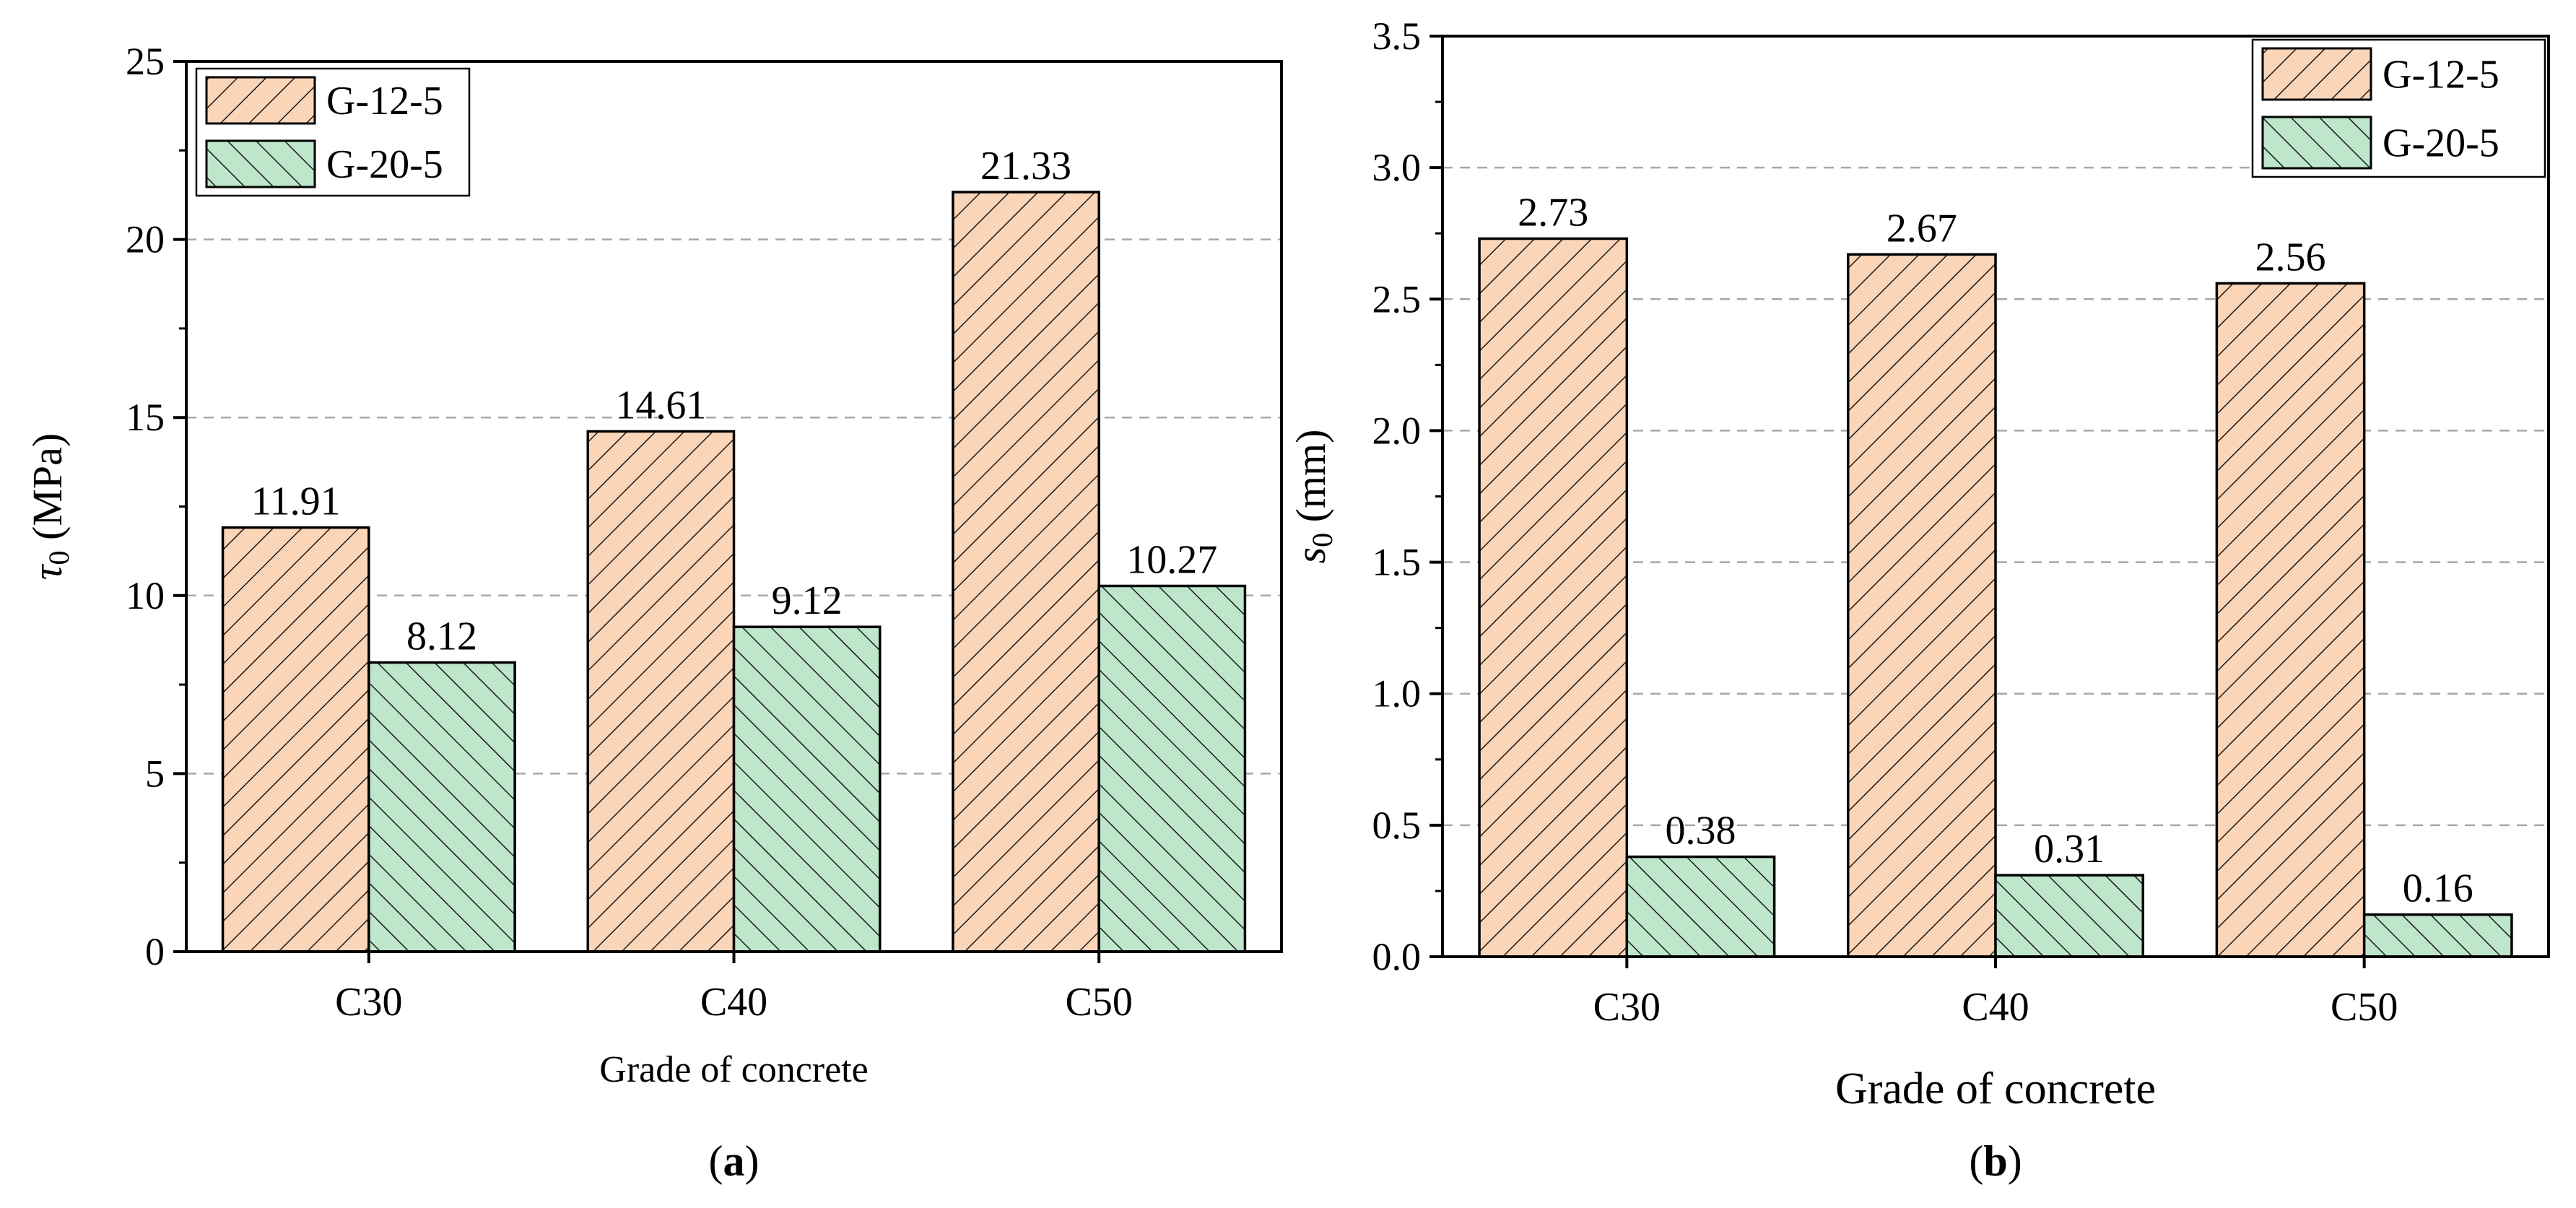  I want to click on y-axis-unit: (MPa), so click(48, 486).